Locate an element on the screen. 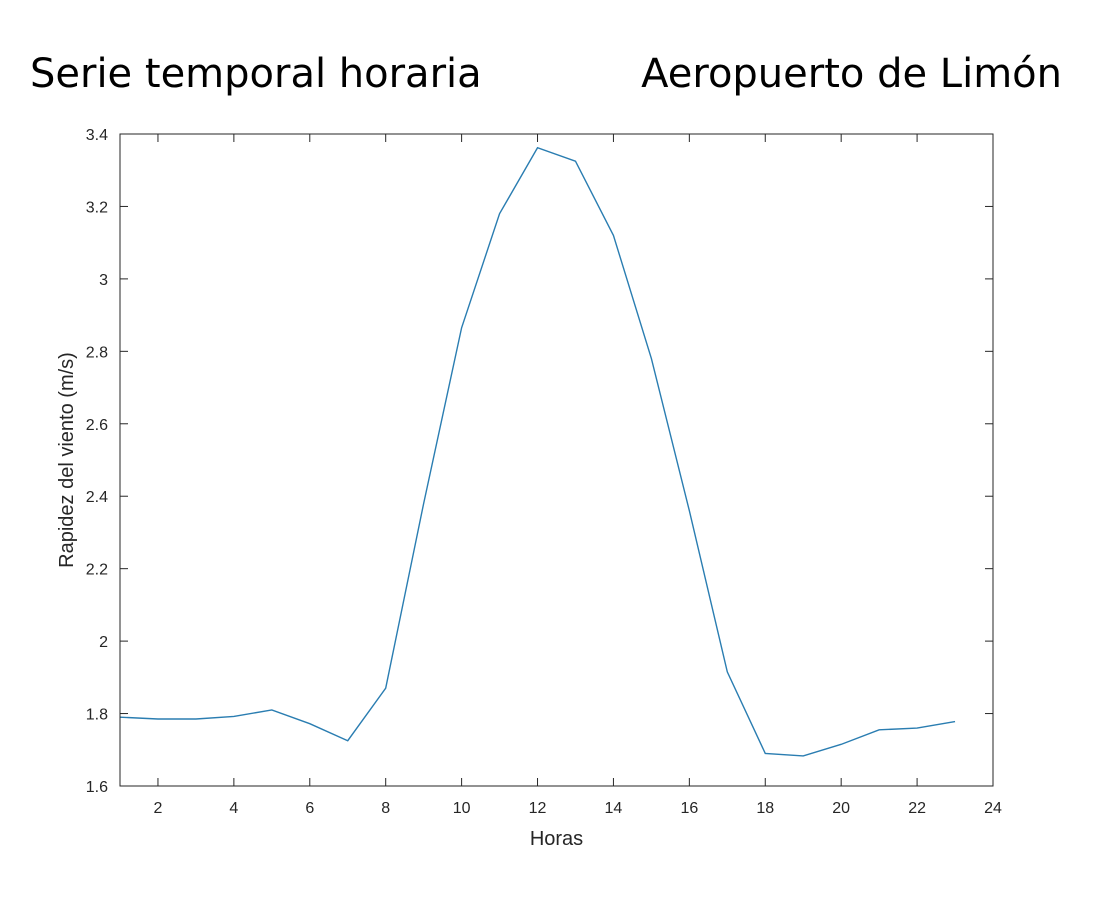  x-tick-label: 22 is located at coordinates (917, 808).